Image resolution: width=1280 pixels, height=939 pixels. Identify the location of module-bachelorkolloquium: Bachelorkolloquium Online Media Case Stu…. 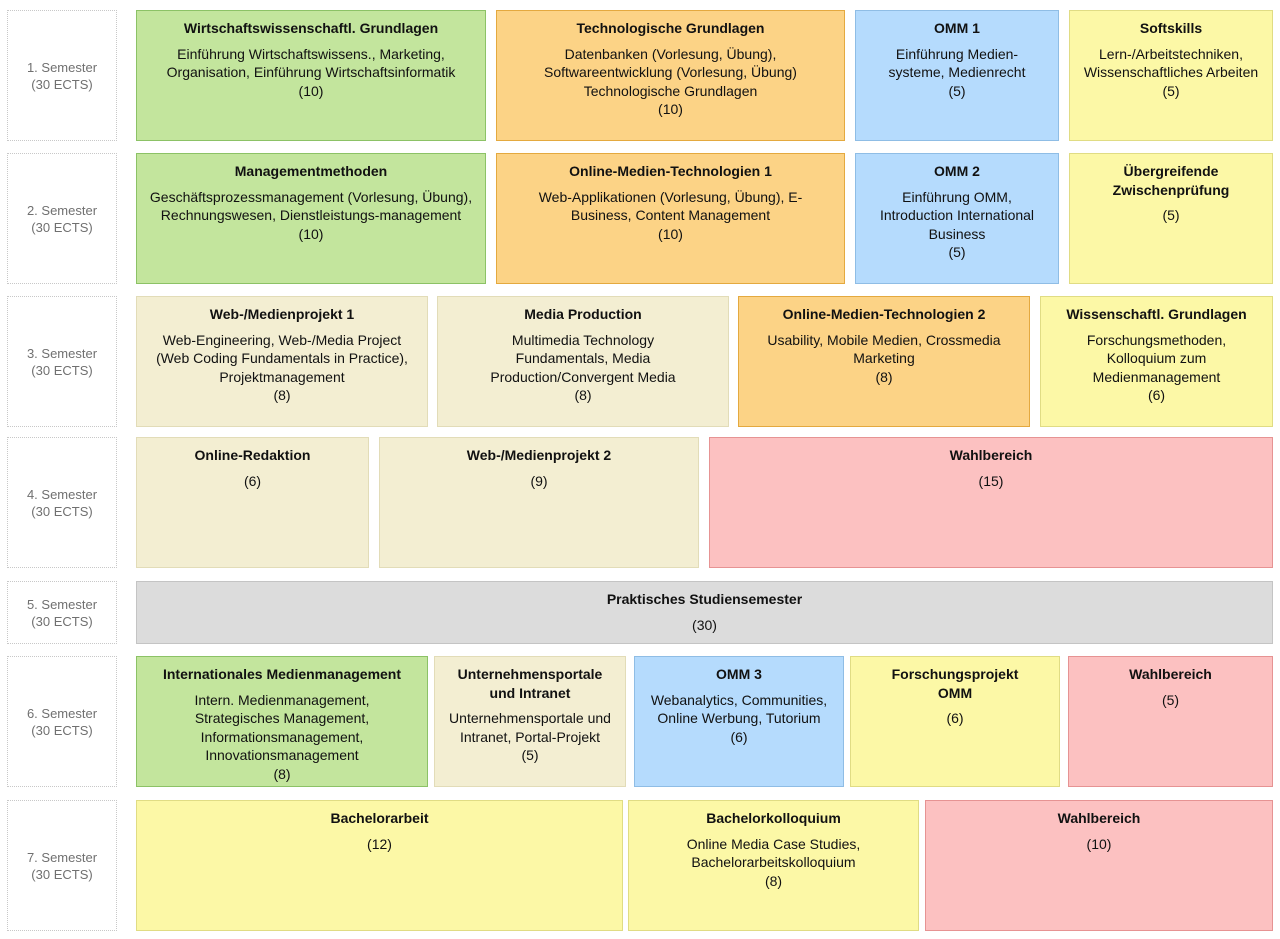
(773, 865).